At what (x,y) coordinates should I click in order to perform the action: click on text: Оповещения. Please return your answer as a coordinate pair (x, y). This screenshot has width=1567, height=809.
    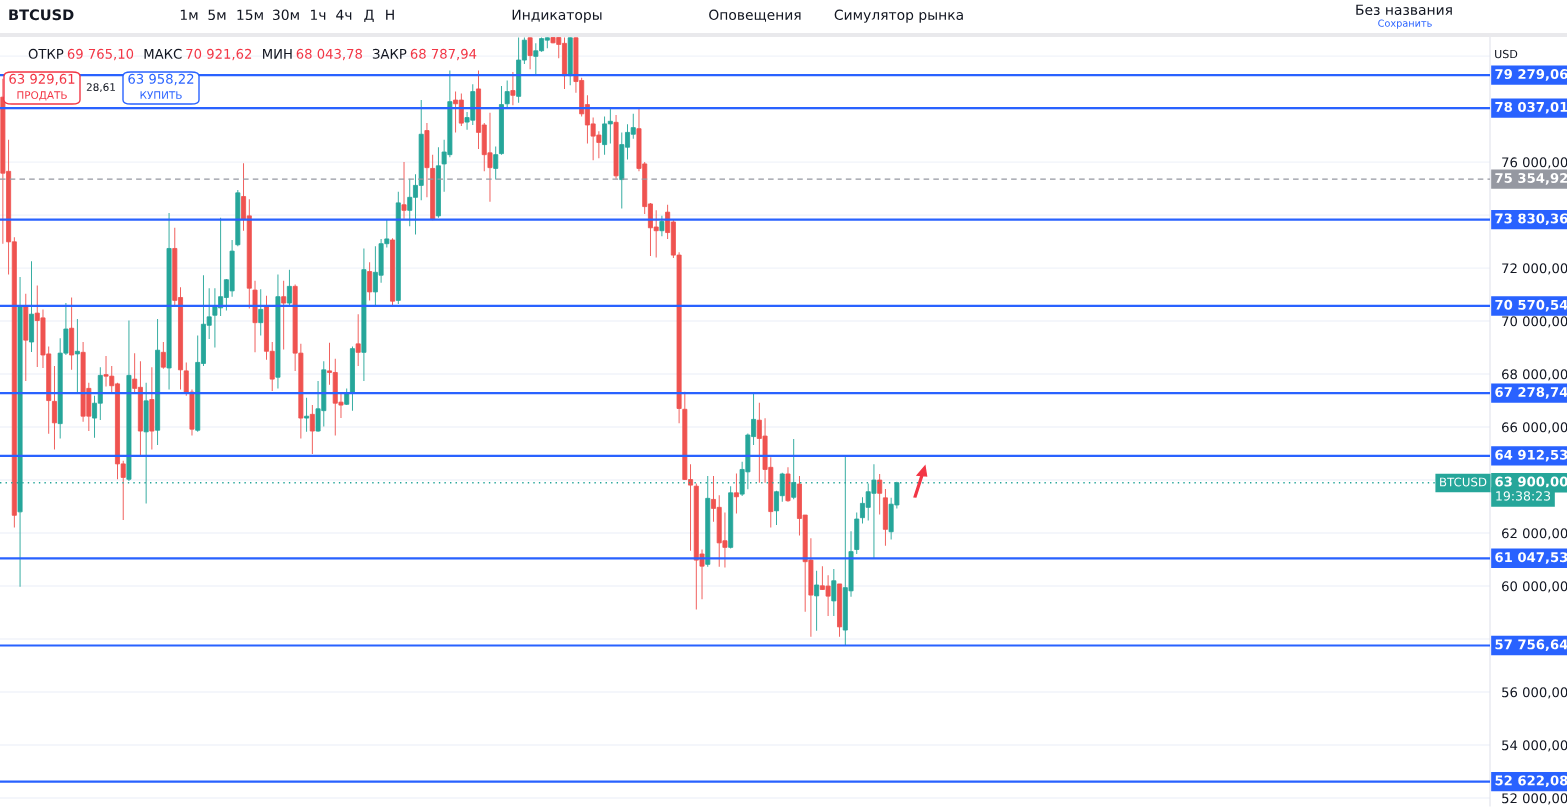
    Looking at the image, I should click on (755, 15).